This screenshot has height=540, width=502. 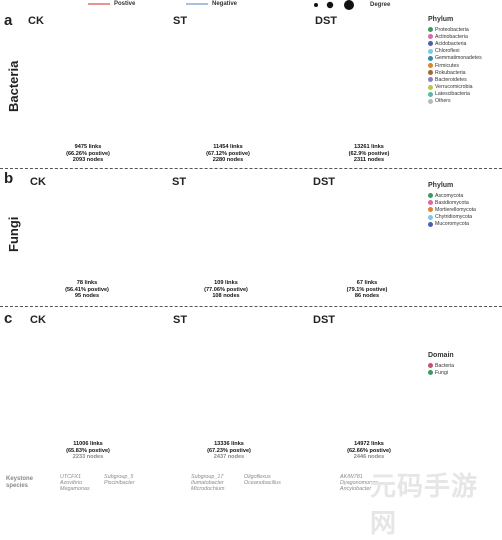 What do you see at coordinates (119, 480) in the screenshot?
I see `keystone-group-2: Subgroup_5 Piscinibacter` at bounding box center [119, 480].